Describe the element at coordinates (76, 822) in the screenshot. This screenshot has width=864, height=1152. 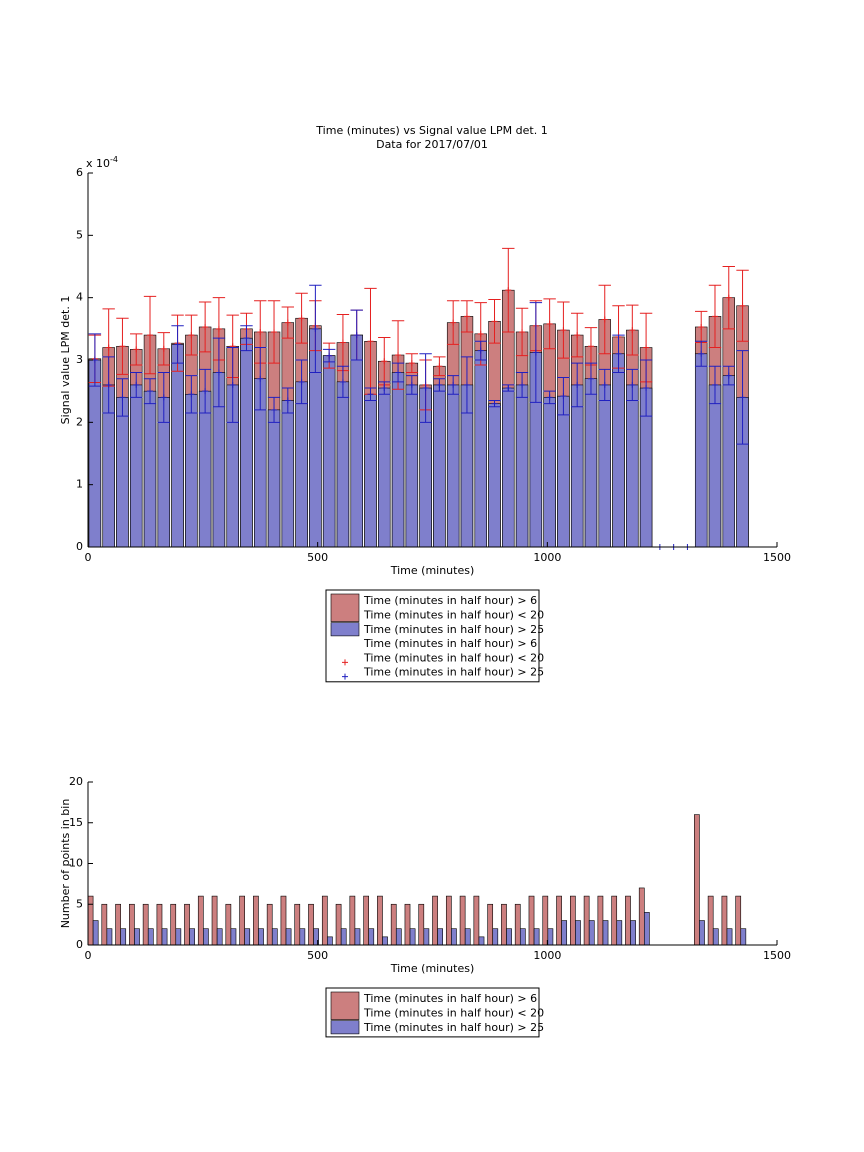
I see `y-tick-label: 15` at that location.